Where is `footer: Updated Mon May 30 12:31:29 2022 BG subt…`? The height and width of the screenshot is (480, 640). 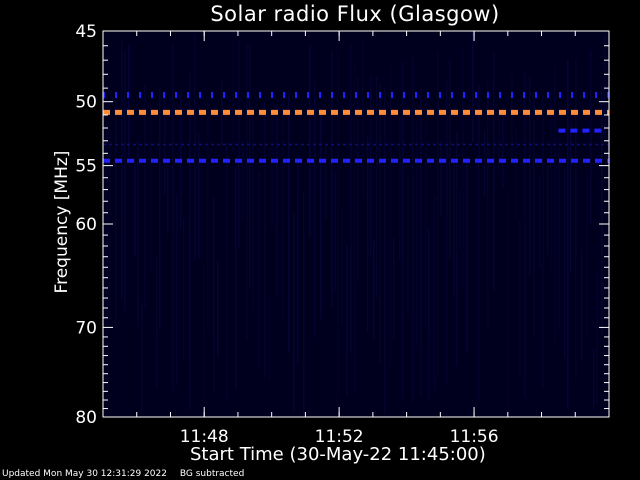
footer: Updated Mon May 30 12:31:29 2022 BG subt… is located at coordinates (123, 474).